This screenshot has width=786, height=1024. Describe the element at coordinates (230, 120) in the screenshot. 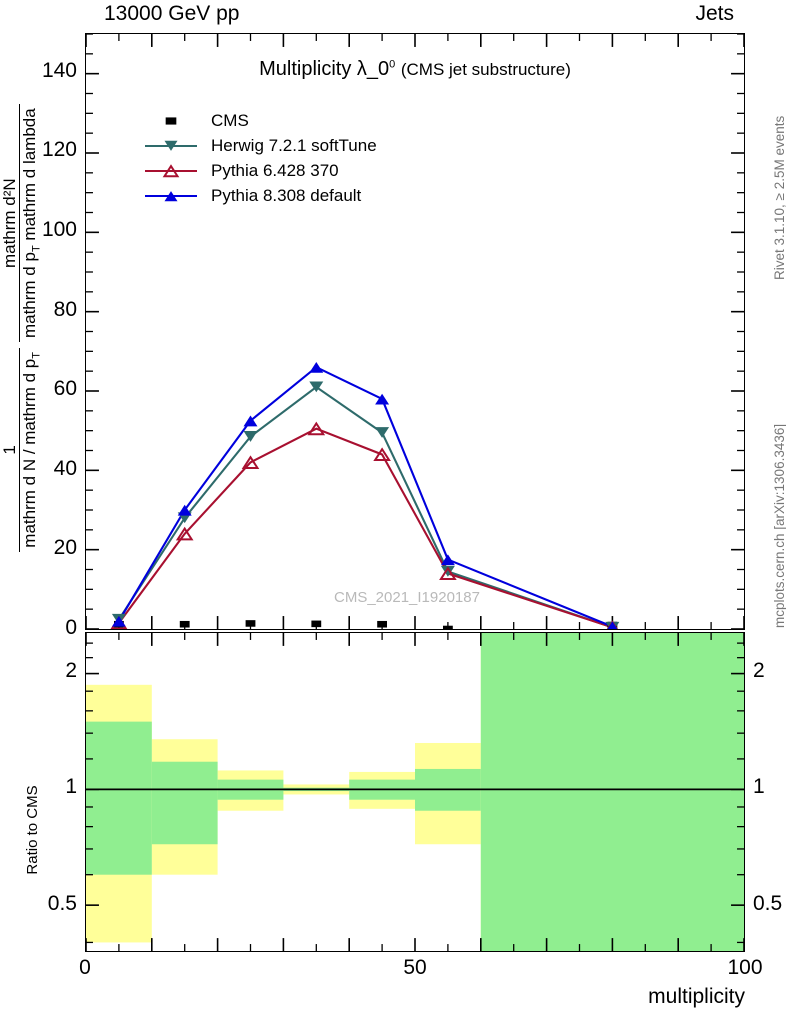

I see `legend-item-label: CMS` at that location.